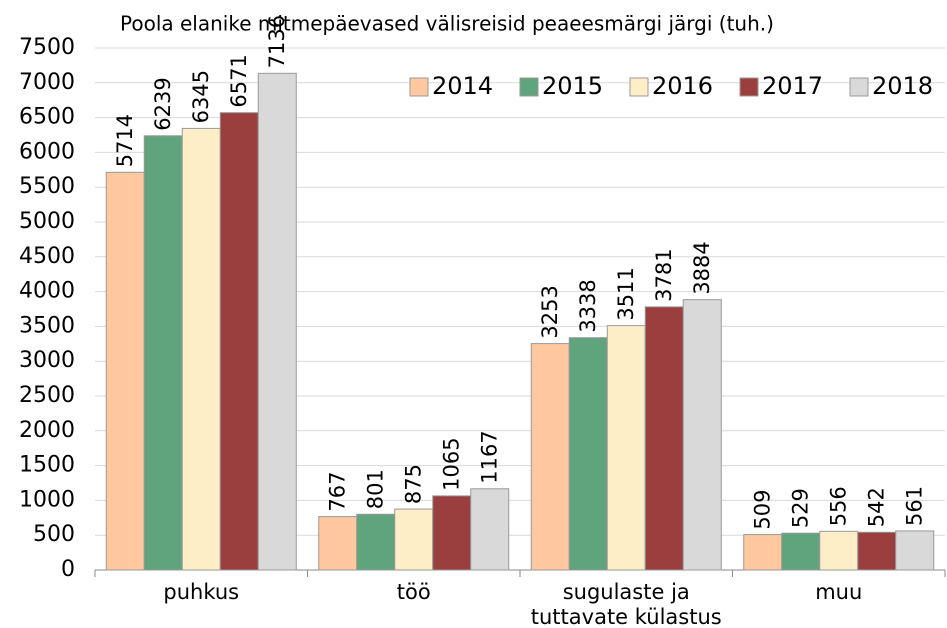  What do you see at coordinates (462, 86) in the screenshot?
I see `legend-label: 2014` at bounding box center [462, 86].